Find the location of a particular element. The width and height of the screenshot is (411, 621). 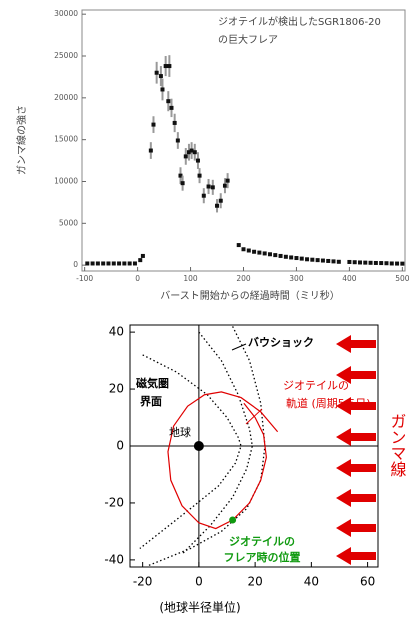

side-label: ガンマ線 is located at coordinates (397, 445).